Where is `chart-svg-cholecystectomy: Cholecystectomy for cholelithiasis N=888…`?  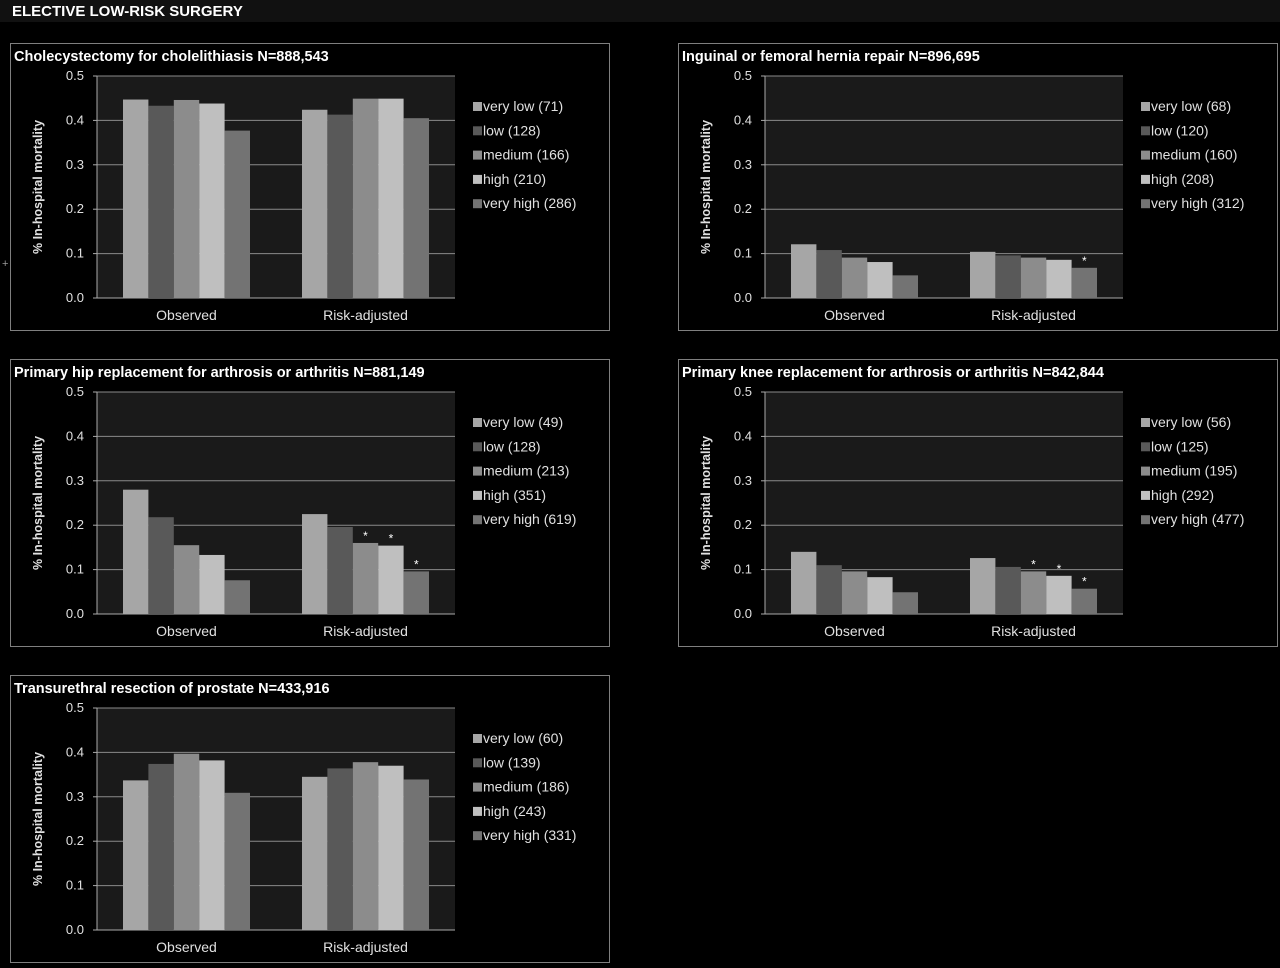
chart-svg-cholecystectomy: Cholecystectomy for cholelithiasis N=888… is located at coordinates (295, 186).